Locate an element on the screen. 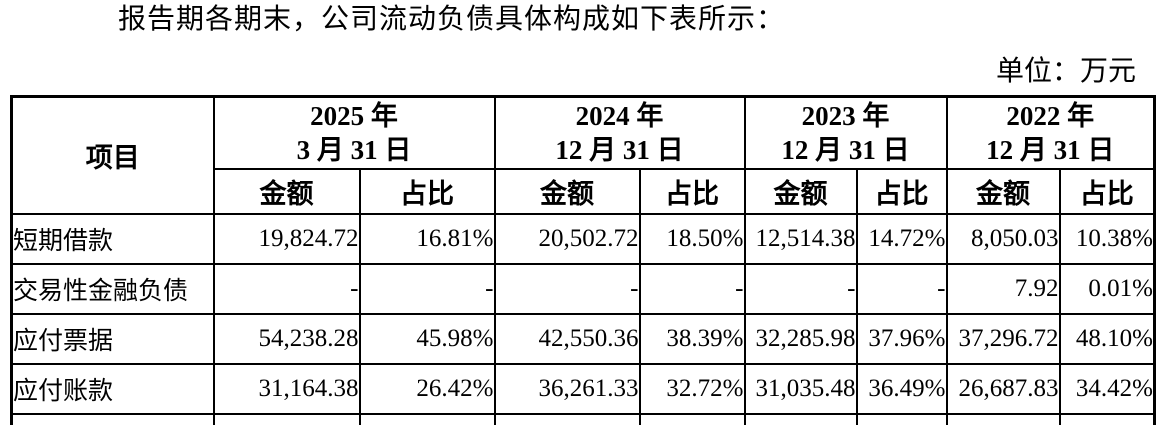 The height and width of the screenshot is (425, 1166). ratio-cell: 16.81% is located at coordinates (427, 239).